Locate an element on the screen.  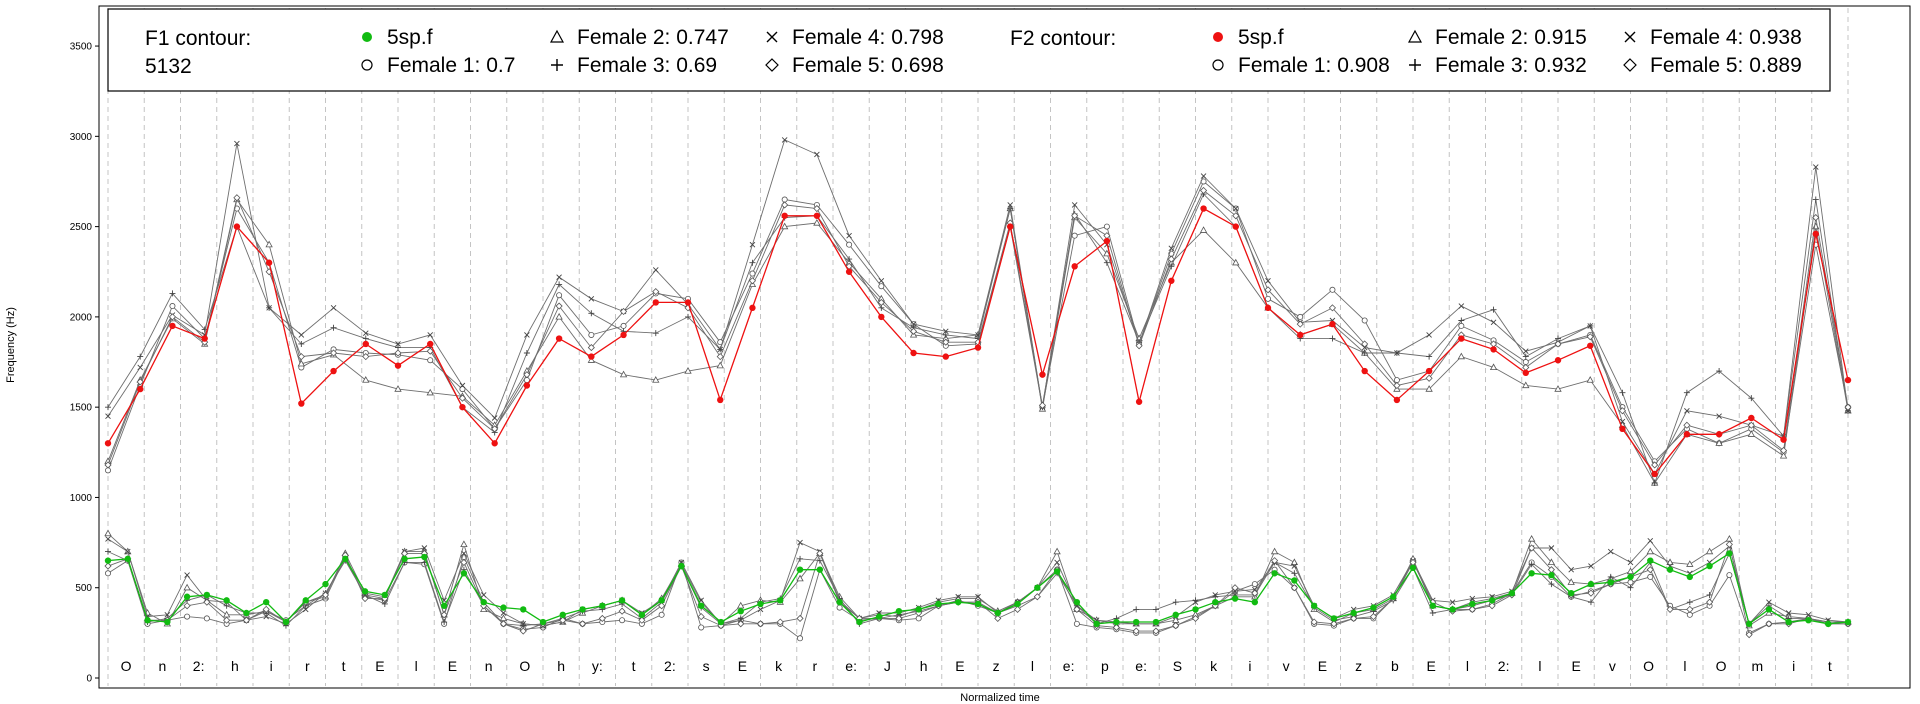
segment-label: l is located at coordinates (1684, 666).